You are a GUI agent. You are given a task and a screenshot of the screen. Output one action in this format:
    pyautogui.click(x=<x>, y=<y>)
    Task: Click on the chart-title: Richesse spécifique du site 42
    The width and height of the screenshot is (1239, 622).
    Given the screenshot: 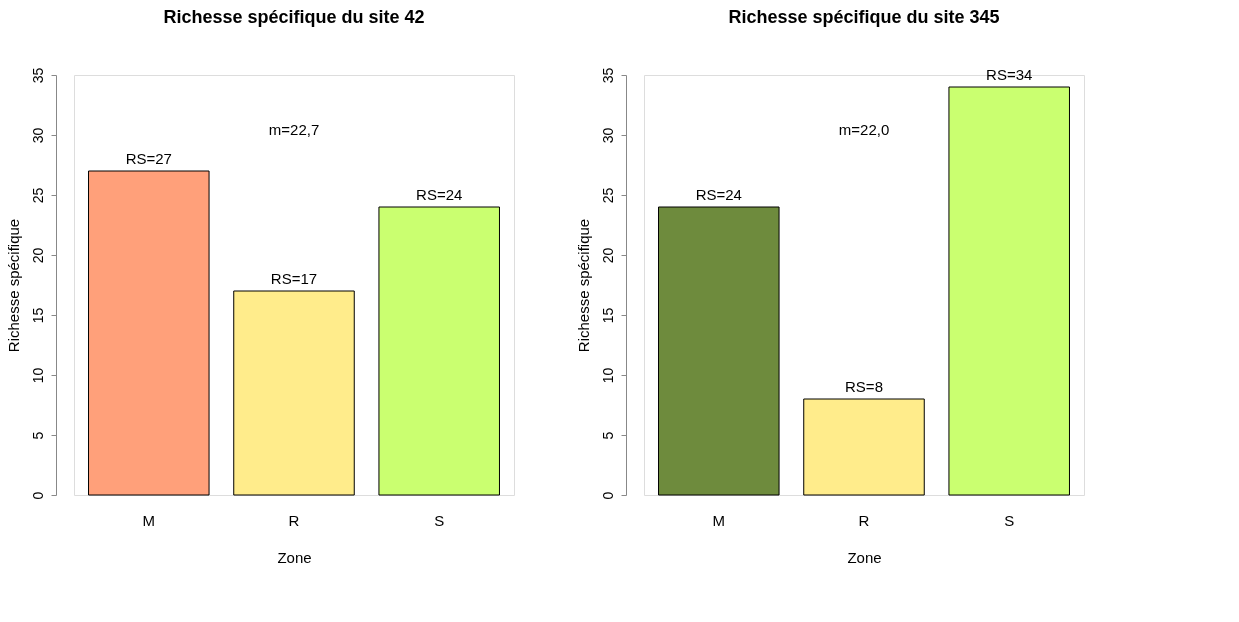 What is the action you would take?
    pyautogui.click(x=294, y=17)
    